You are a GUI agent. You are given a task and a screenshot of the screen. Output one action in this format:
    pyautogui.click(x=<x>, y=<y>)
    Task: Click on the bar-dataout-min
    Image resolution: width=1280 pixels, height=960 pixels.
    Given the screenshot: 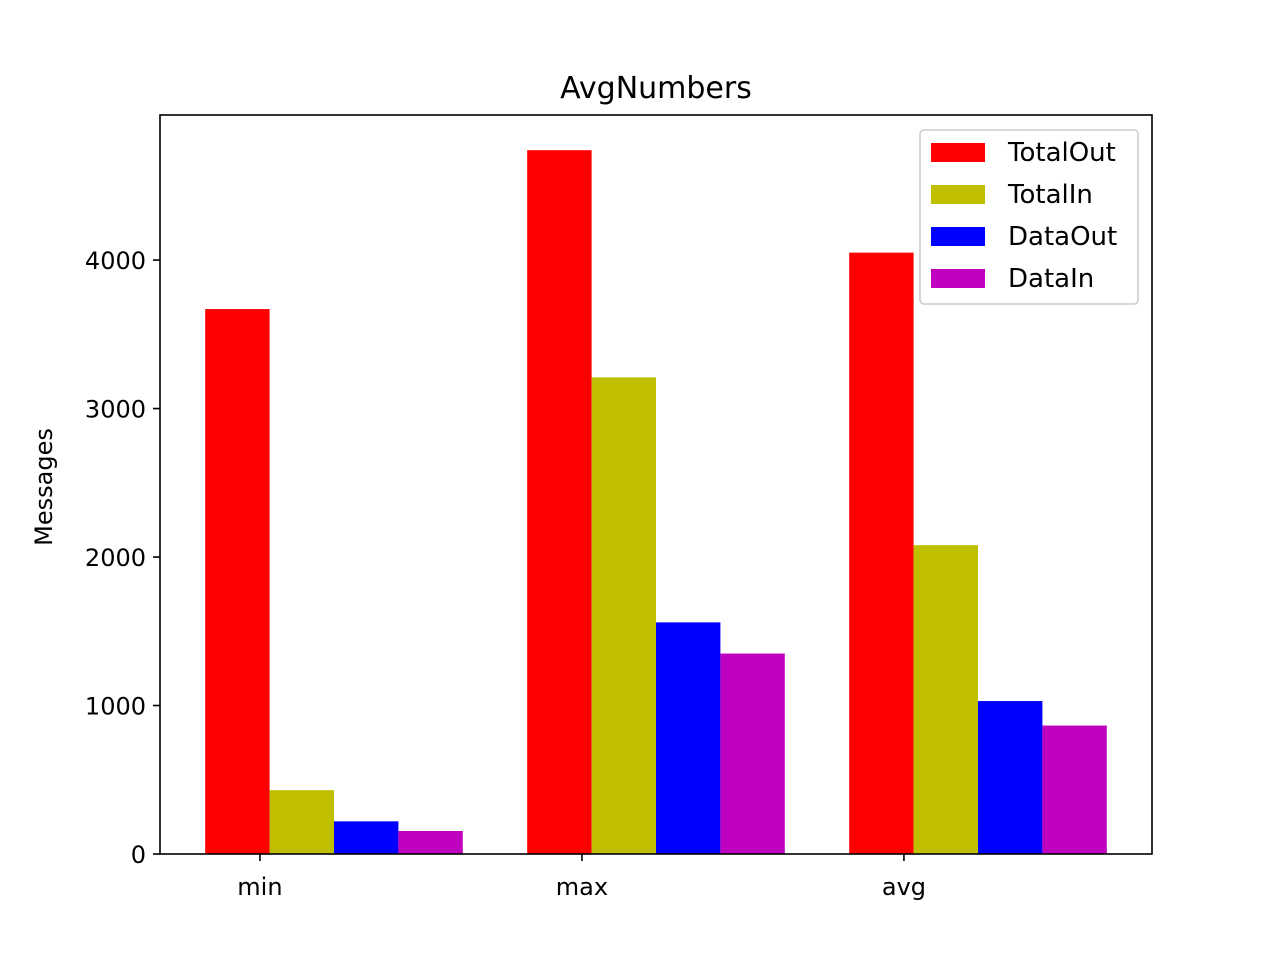 What is the action you would take?
    pyautogui.click(x=366, y=837)
    